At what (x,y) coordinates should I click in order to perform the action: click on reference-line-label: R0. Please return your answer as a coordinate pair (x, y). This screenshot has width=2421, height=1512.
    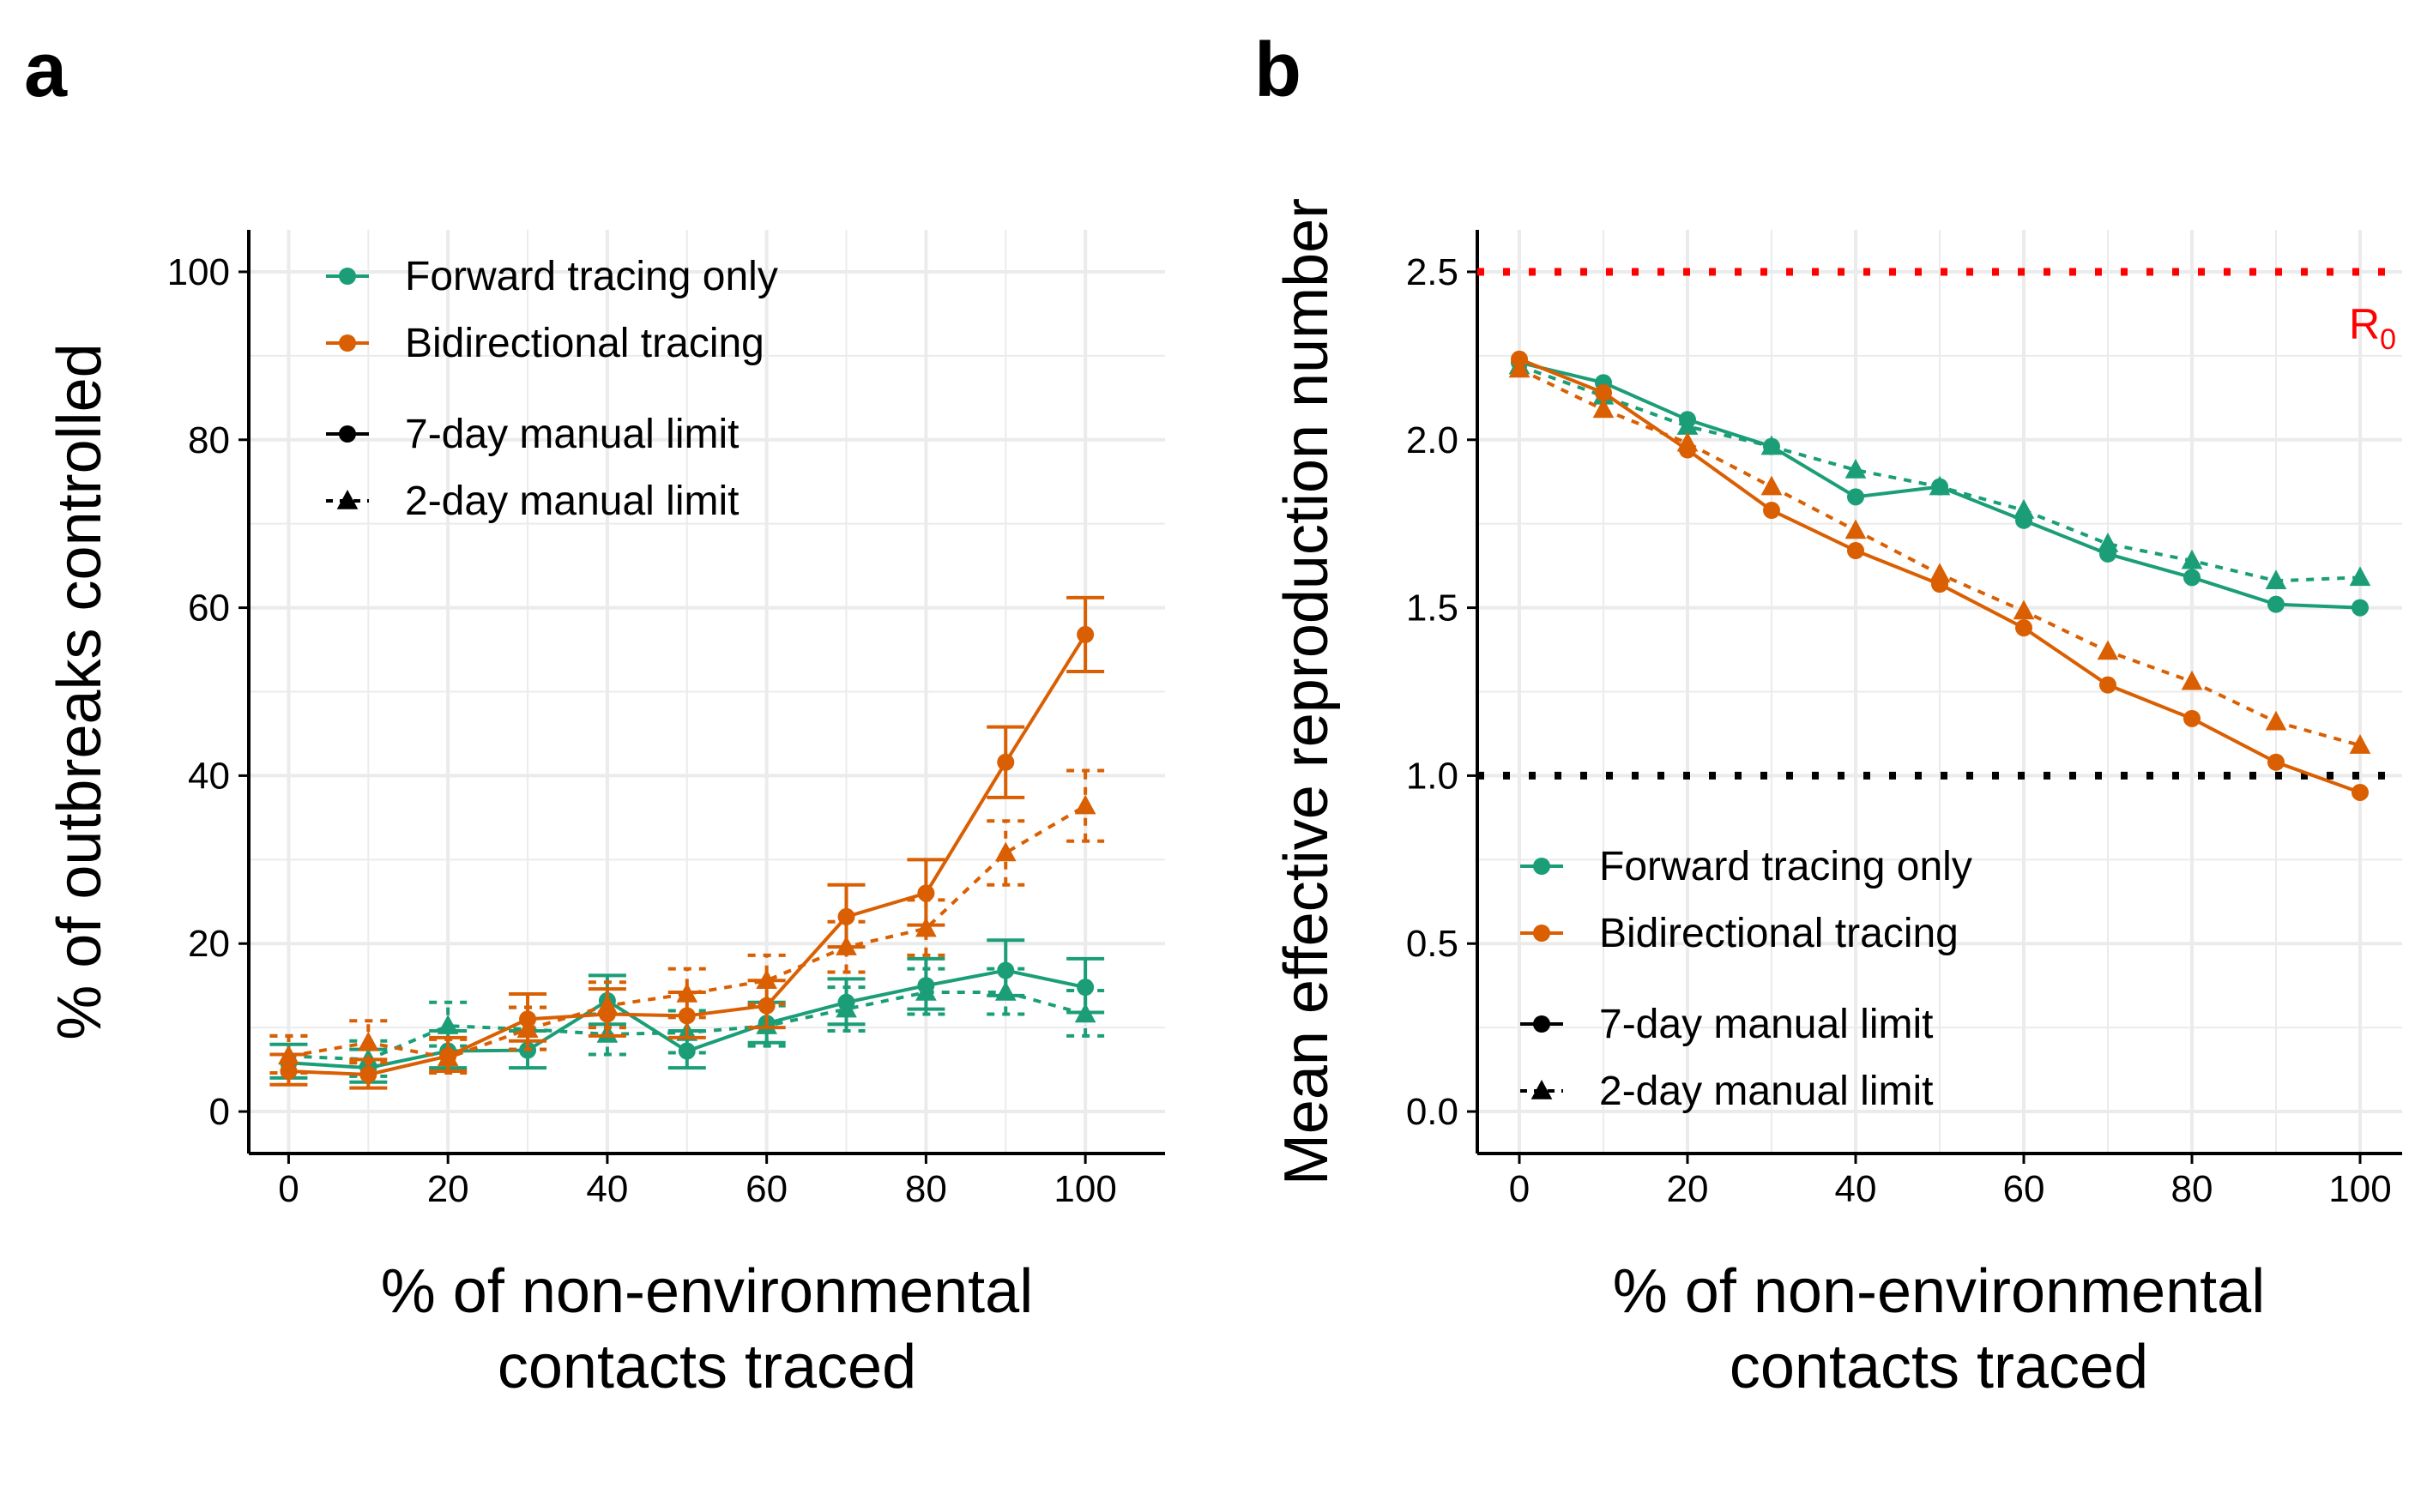
    Looking at the image, I should click on (2372, 328).